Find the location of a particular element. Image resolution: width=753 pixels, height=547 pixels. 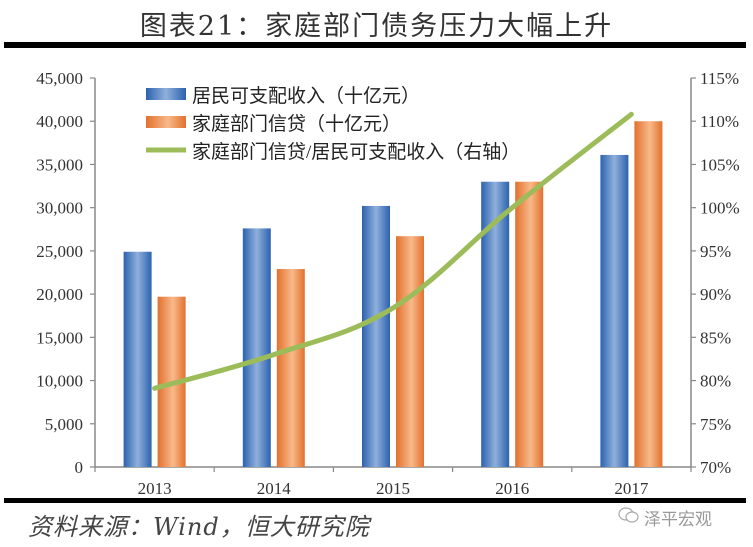

y-left-tick-label: 35,000 is located at coordinates (59, 164).